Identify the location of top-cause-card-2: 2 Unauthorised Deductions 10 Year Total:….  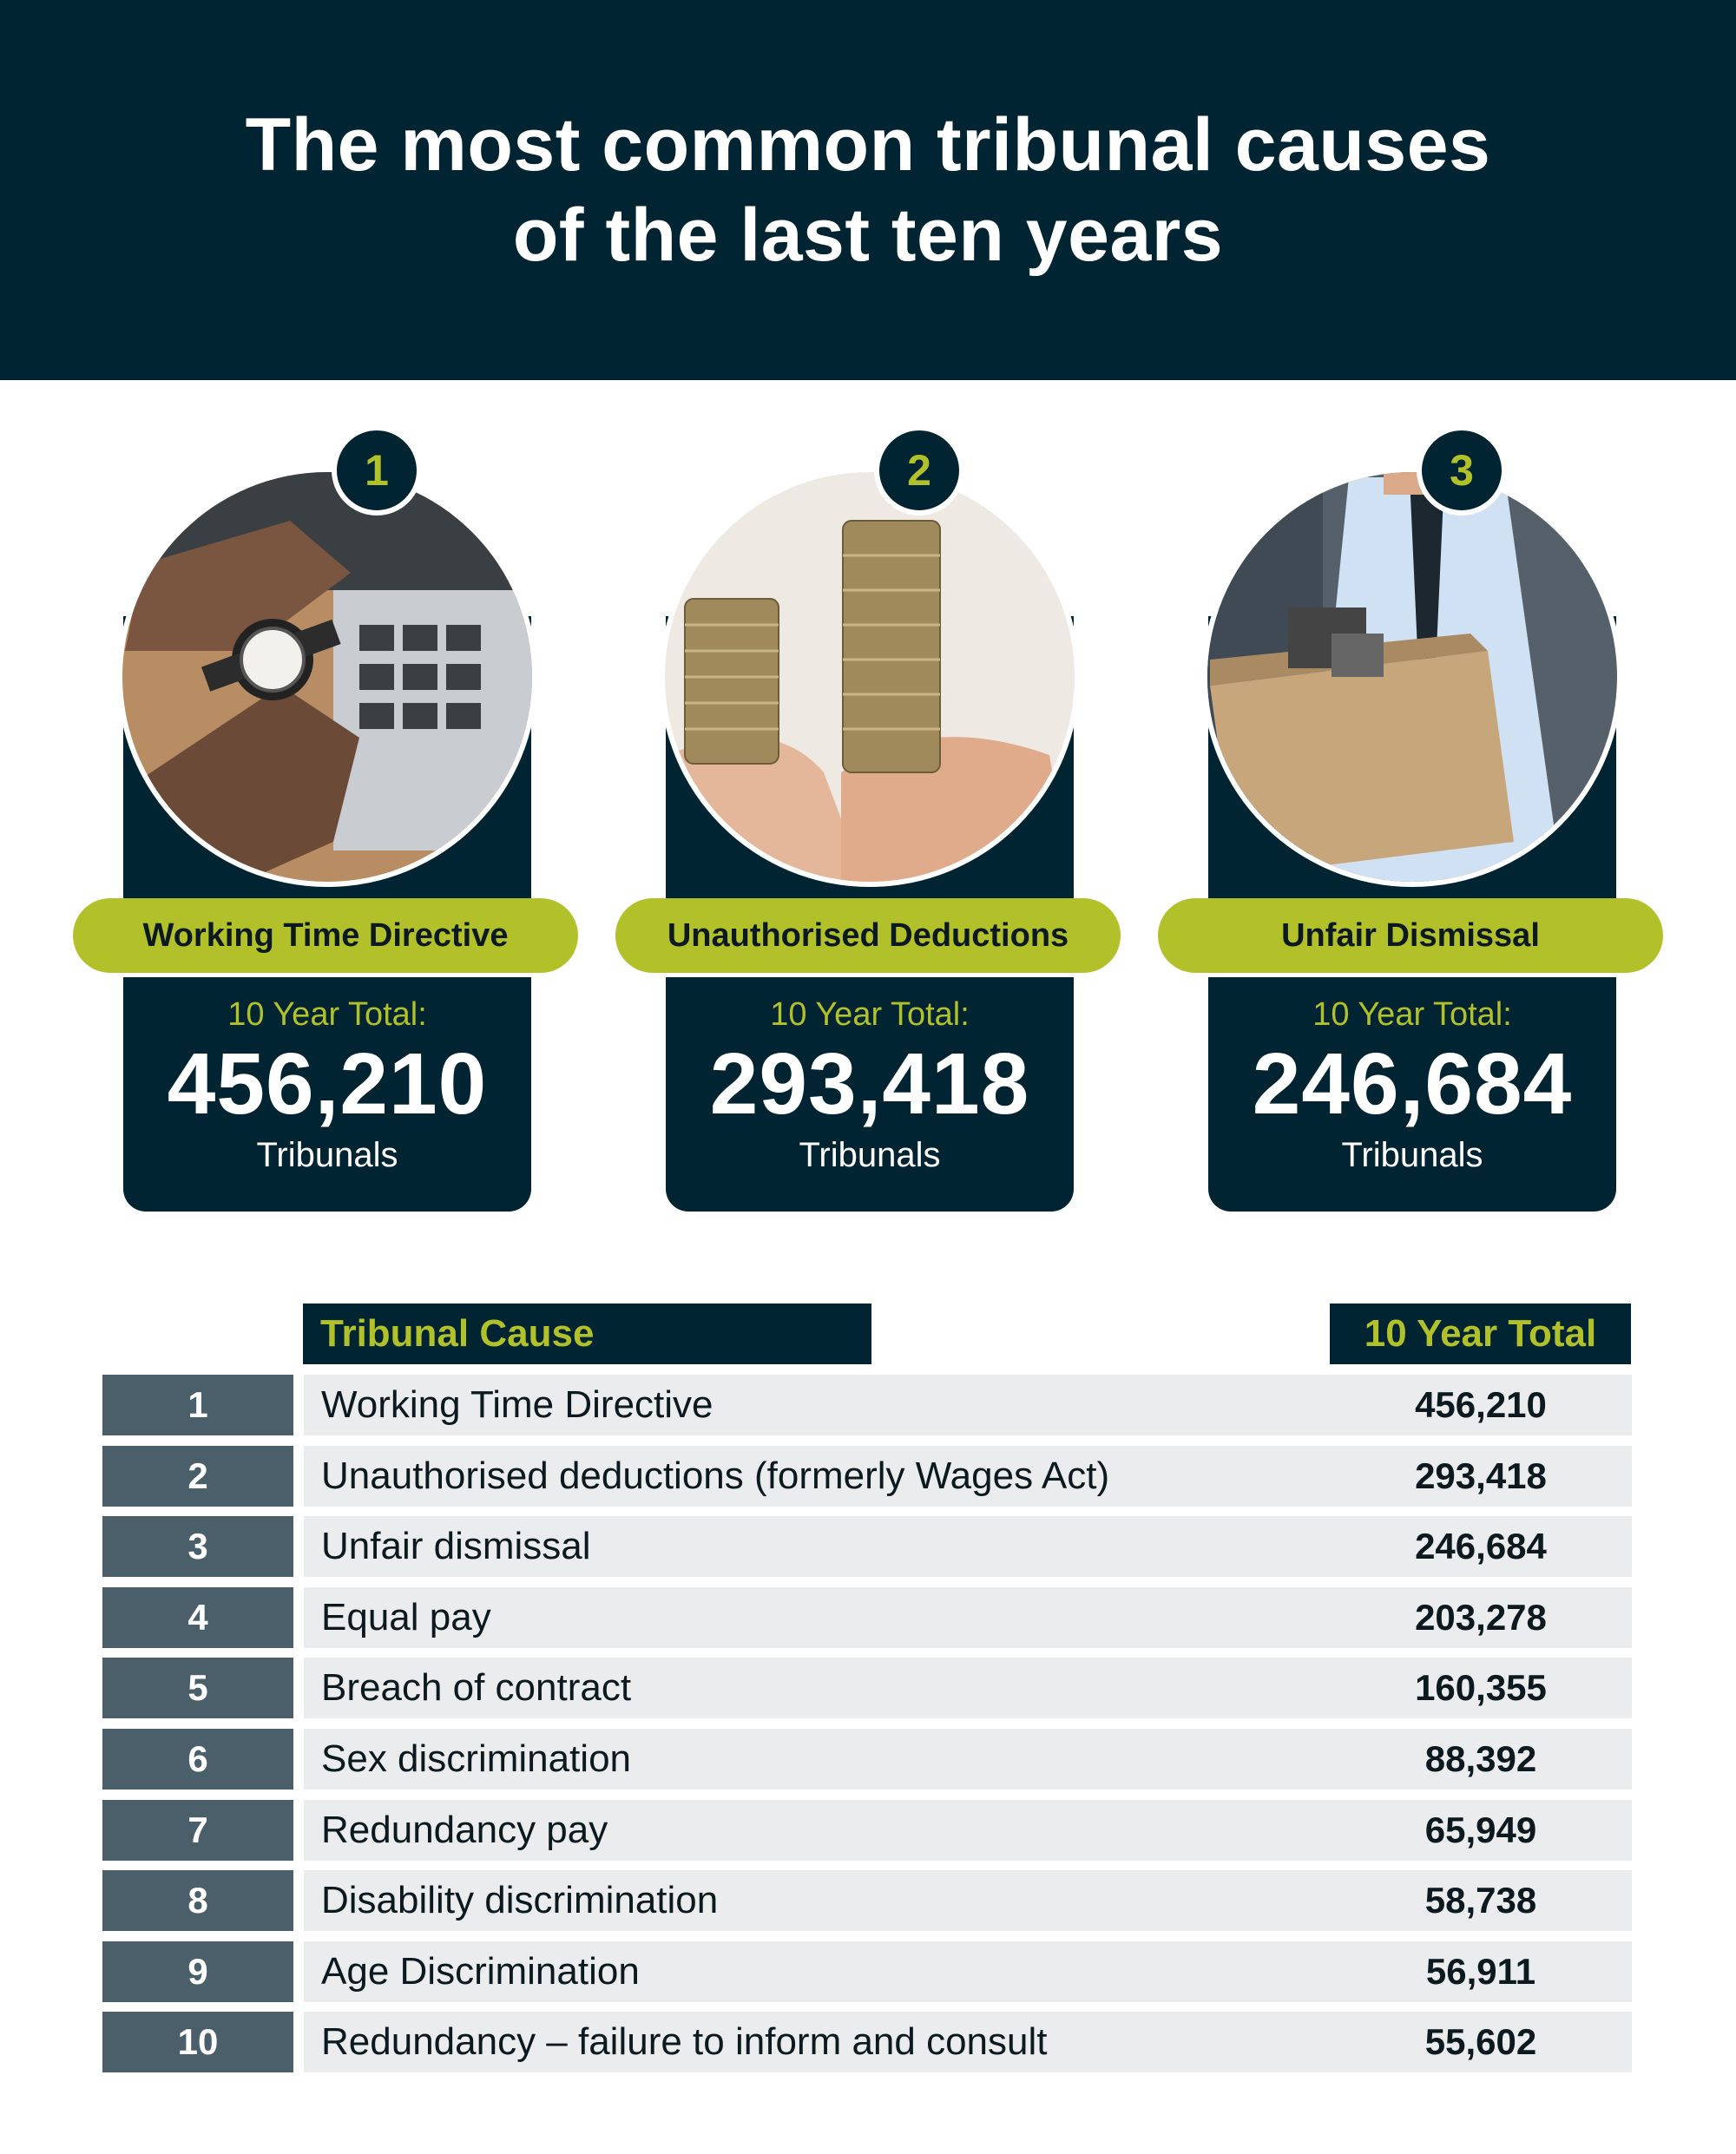
(919, 820).